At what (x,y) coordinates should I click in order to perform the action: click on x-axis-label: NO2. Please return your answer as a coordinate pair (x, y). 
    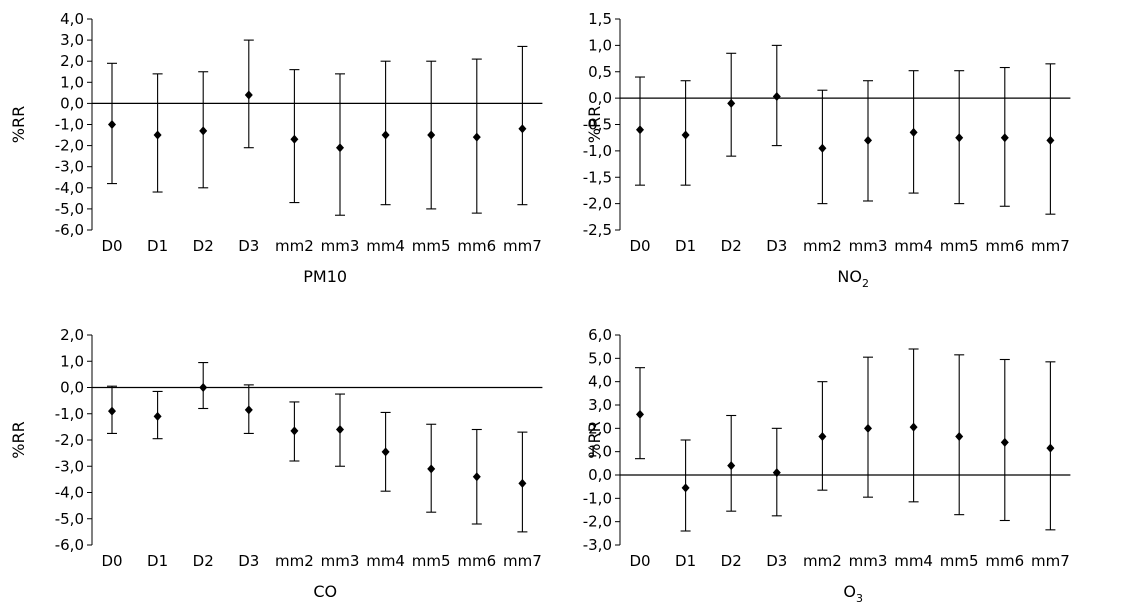
    Looking at the image, I should click on (853, 278).